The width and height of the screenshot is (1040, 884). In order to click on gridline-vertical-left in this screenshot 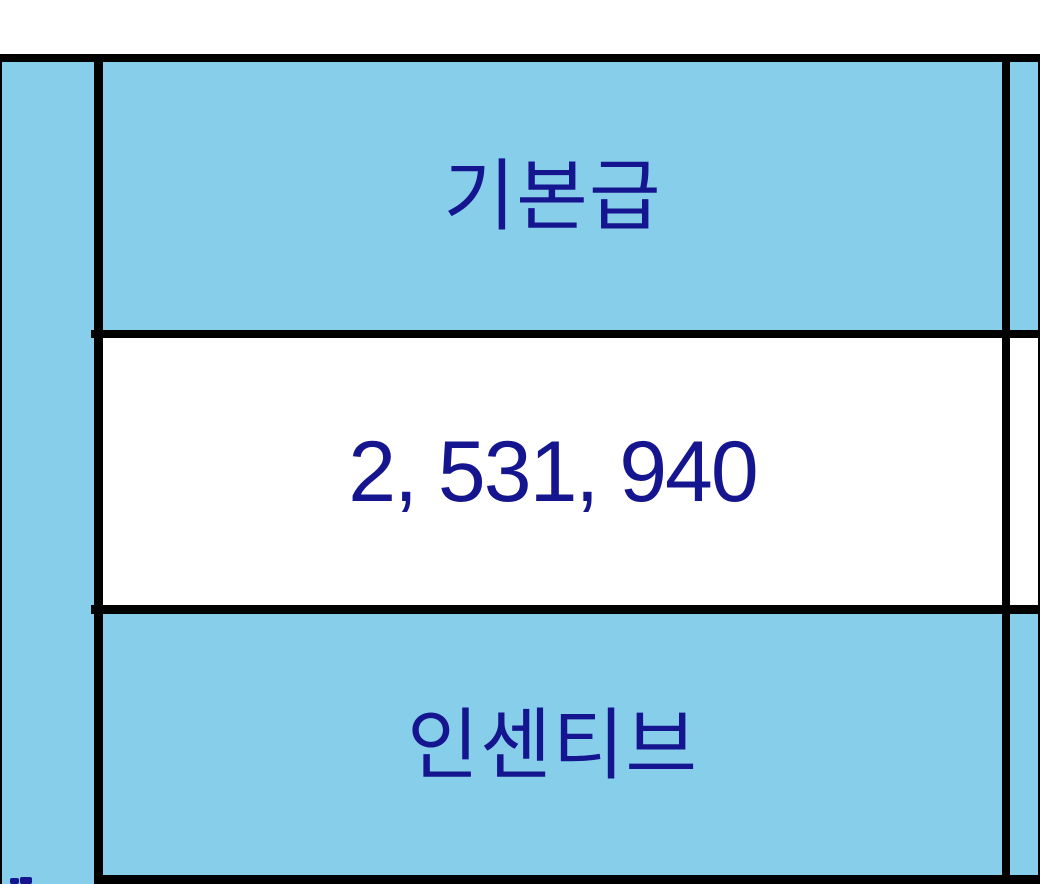, I will do `click(98, 469)`.